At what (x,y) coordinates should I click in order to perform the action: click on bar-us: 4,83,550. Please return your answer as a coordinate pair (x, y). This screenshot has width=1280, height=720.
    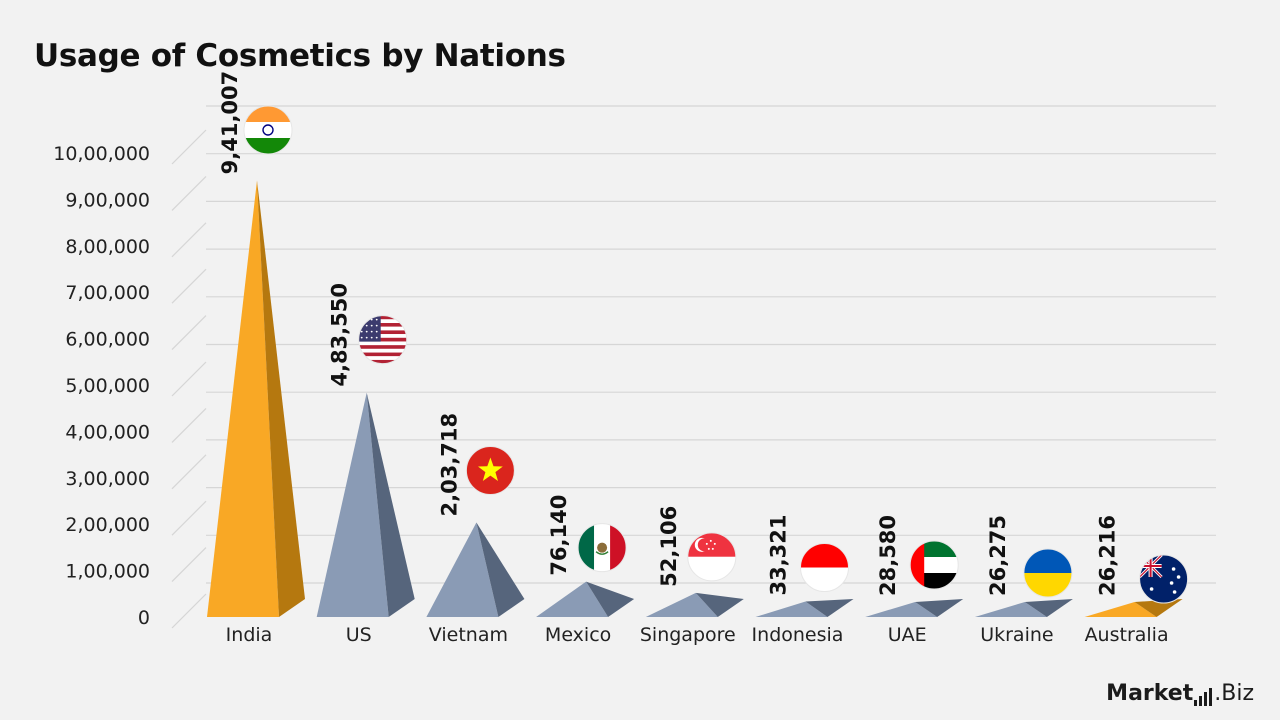
    Looking at the image, I should click on (365, 450).